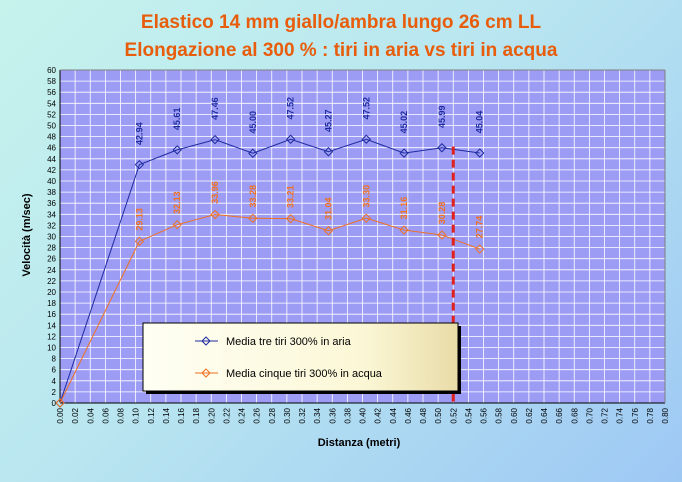 The image size is (682, 482). Describe the element at coordinates (51, 259) in the screenshot. I see `y-tick-label: 26` at that location.